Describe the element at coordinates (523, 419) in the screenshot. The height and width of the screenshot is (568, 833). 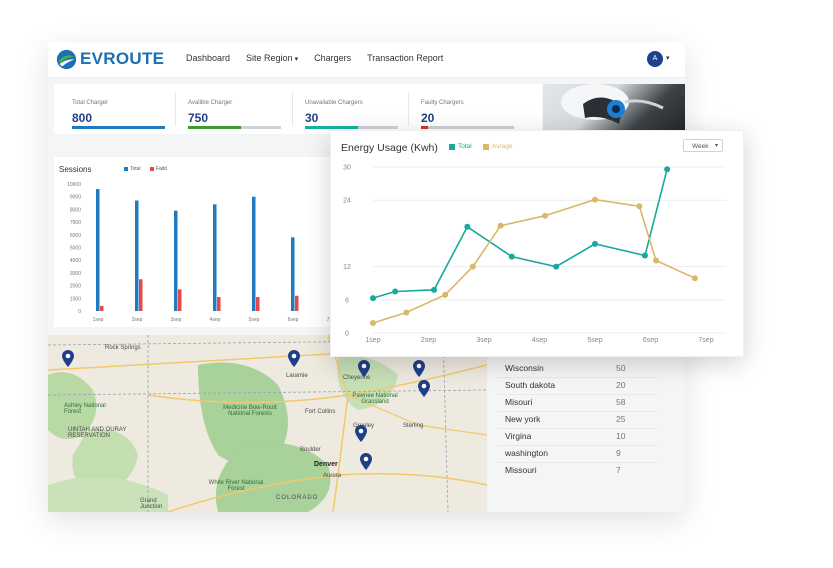
I see `state-name: New york` at that location.